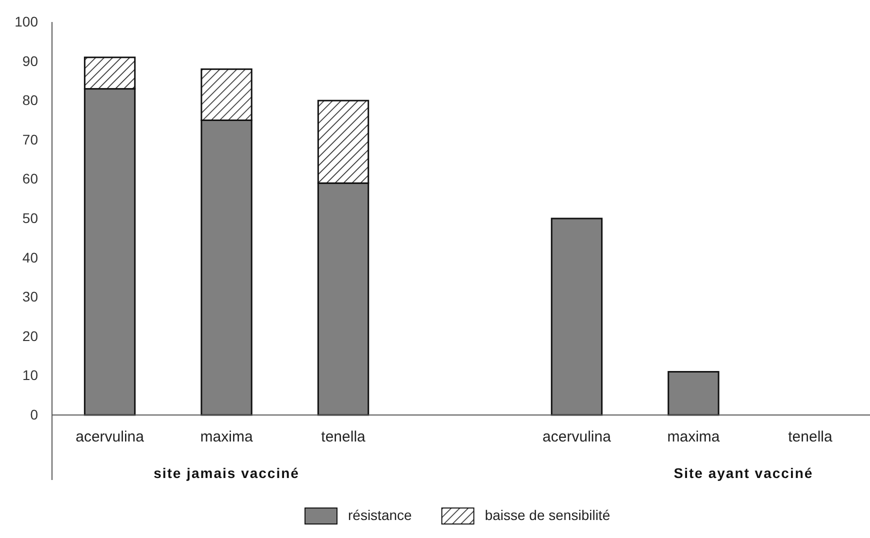 This screenshot has height=538, width=870. Describe the element at coordinates (227, 473) in the screenshot. I see `text: site jamais vacciné` at that location.